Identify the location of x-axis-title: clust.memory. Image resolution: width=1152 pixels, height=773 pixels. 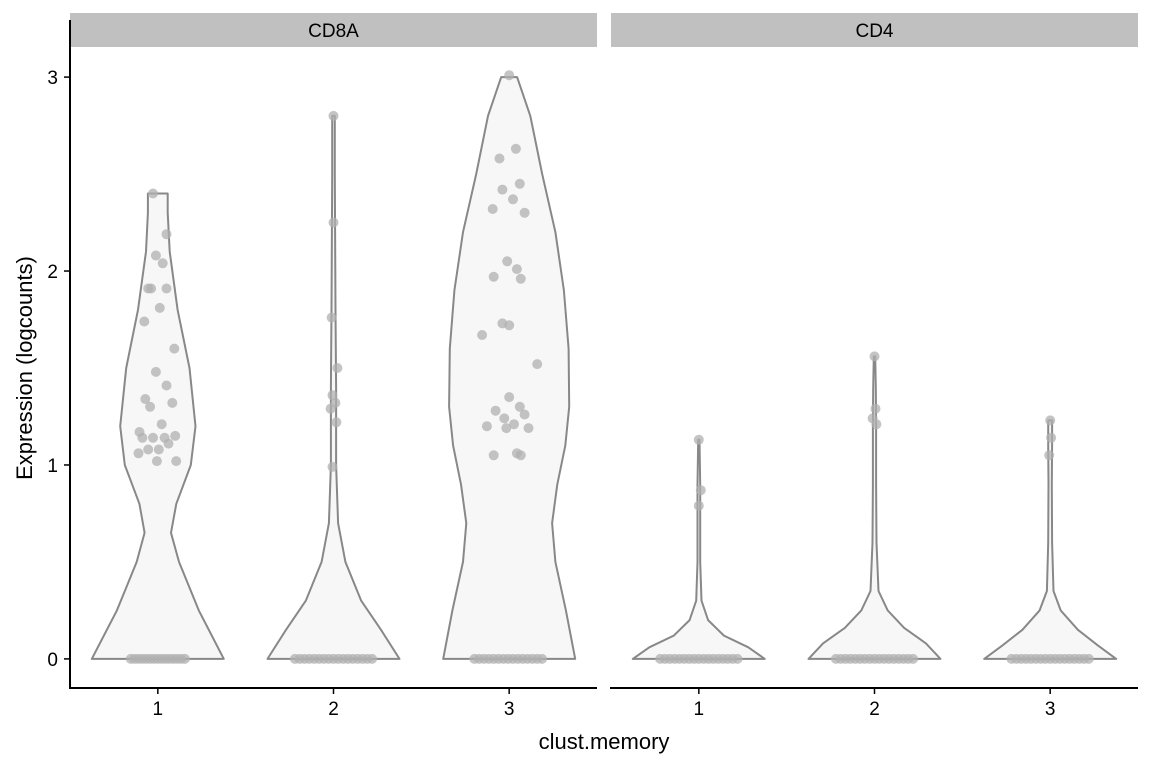
(604, 741).